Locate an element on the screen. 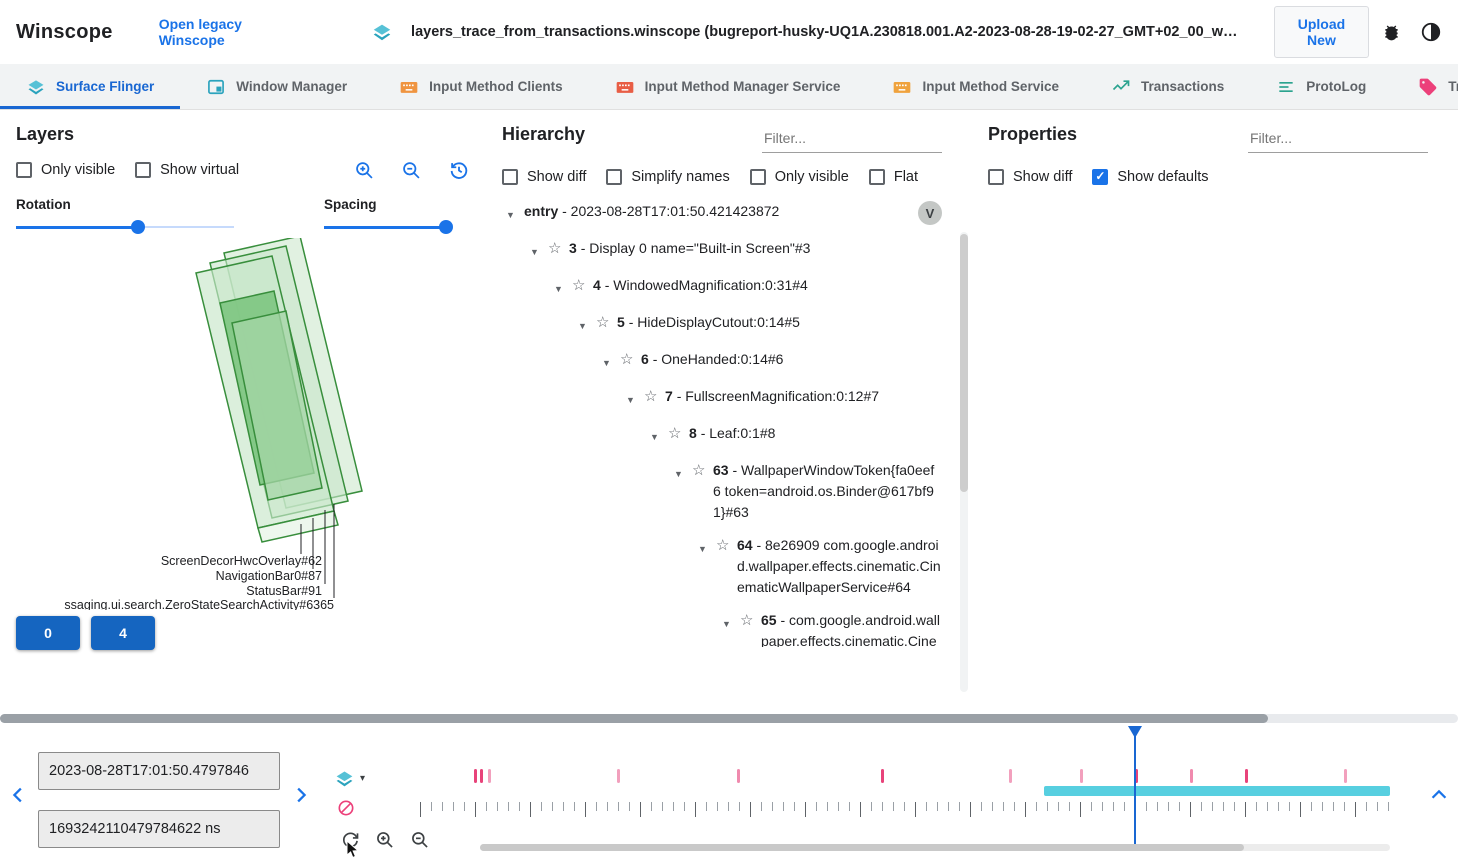 The height and width of the screenshot is (860, 1458). surface-flinger-trace-toggle: ▾ is located at coordinates (349, 778).